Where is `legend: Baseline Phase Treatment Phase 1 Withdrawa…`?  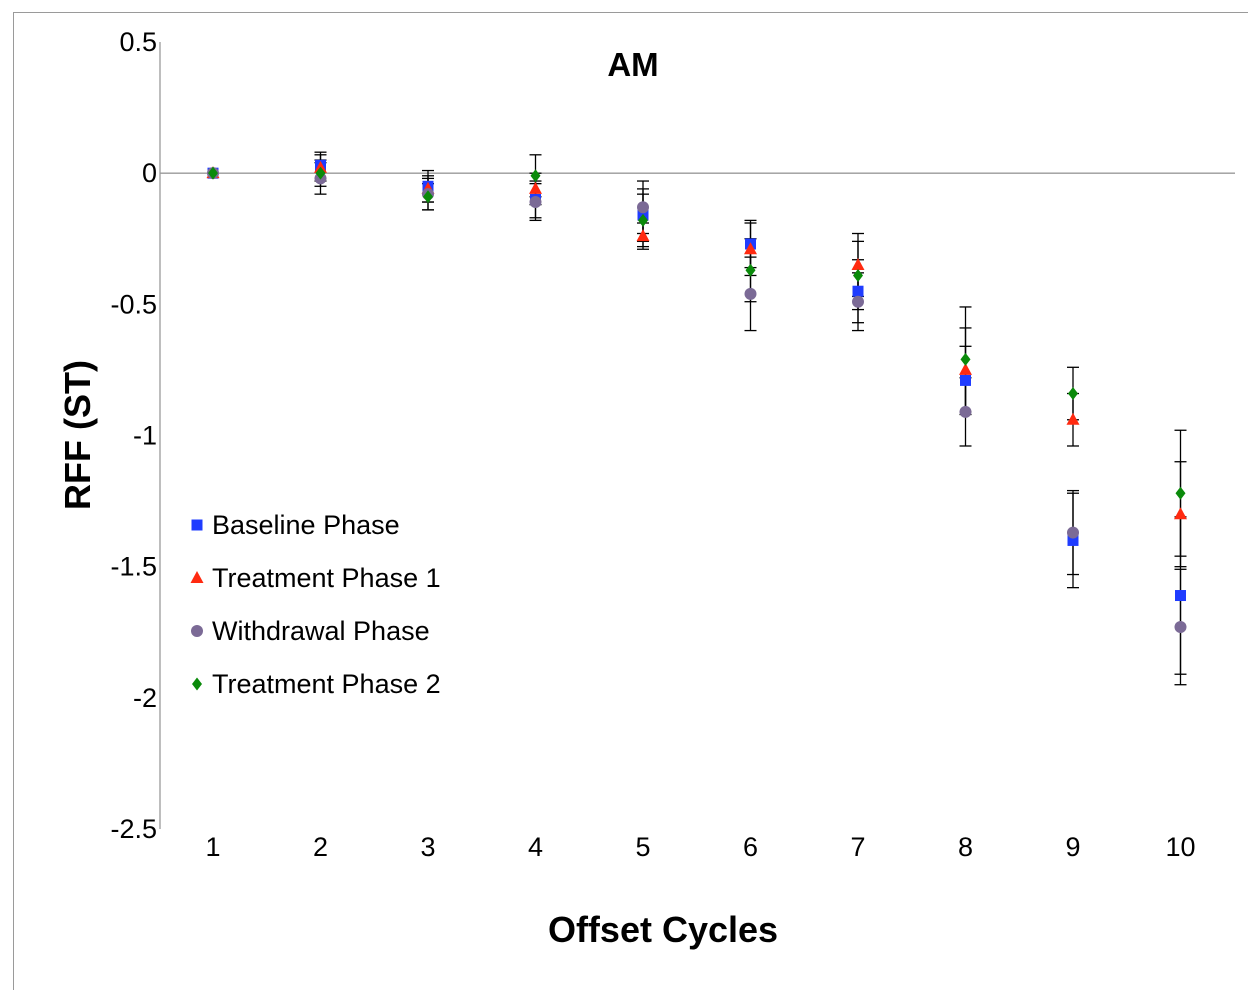 legend: Baseline Phase Treatment Phase 1 Withdrawa… is located at coordinates (315, 604).